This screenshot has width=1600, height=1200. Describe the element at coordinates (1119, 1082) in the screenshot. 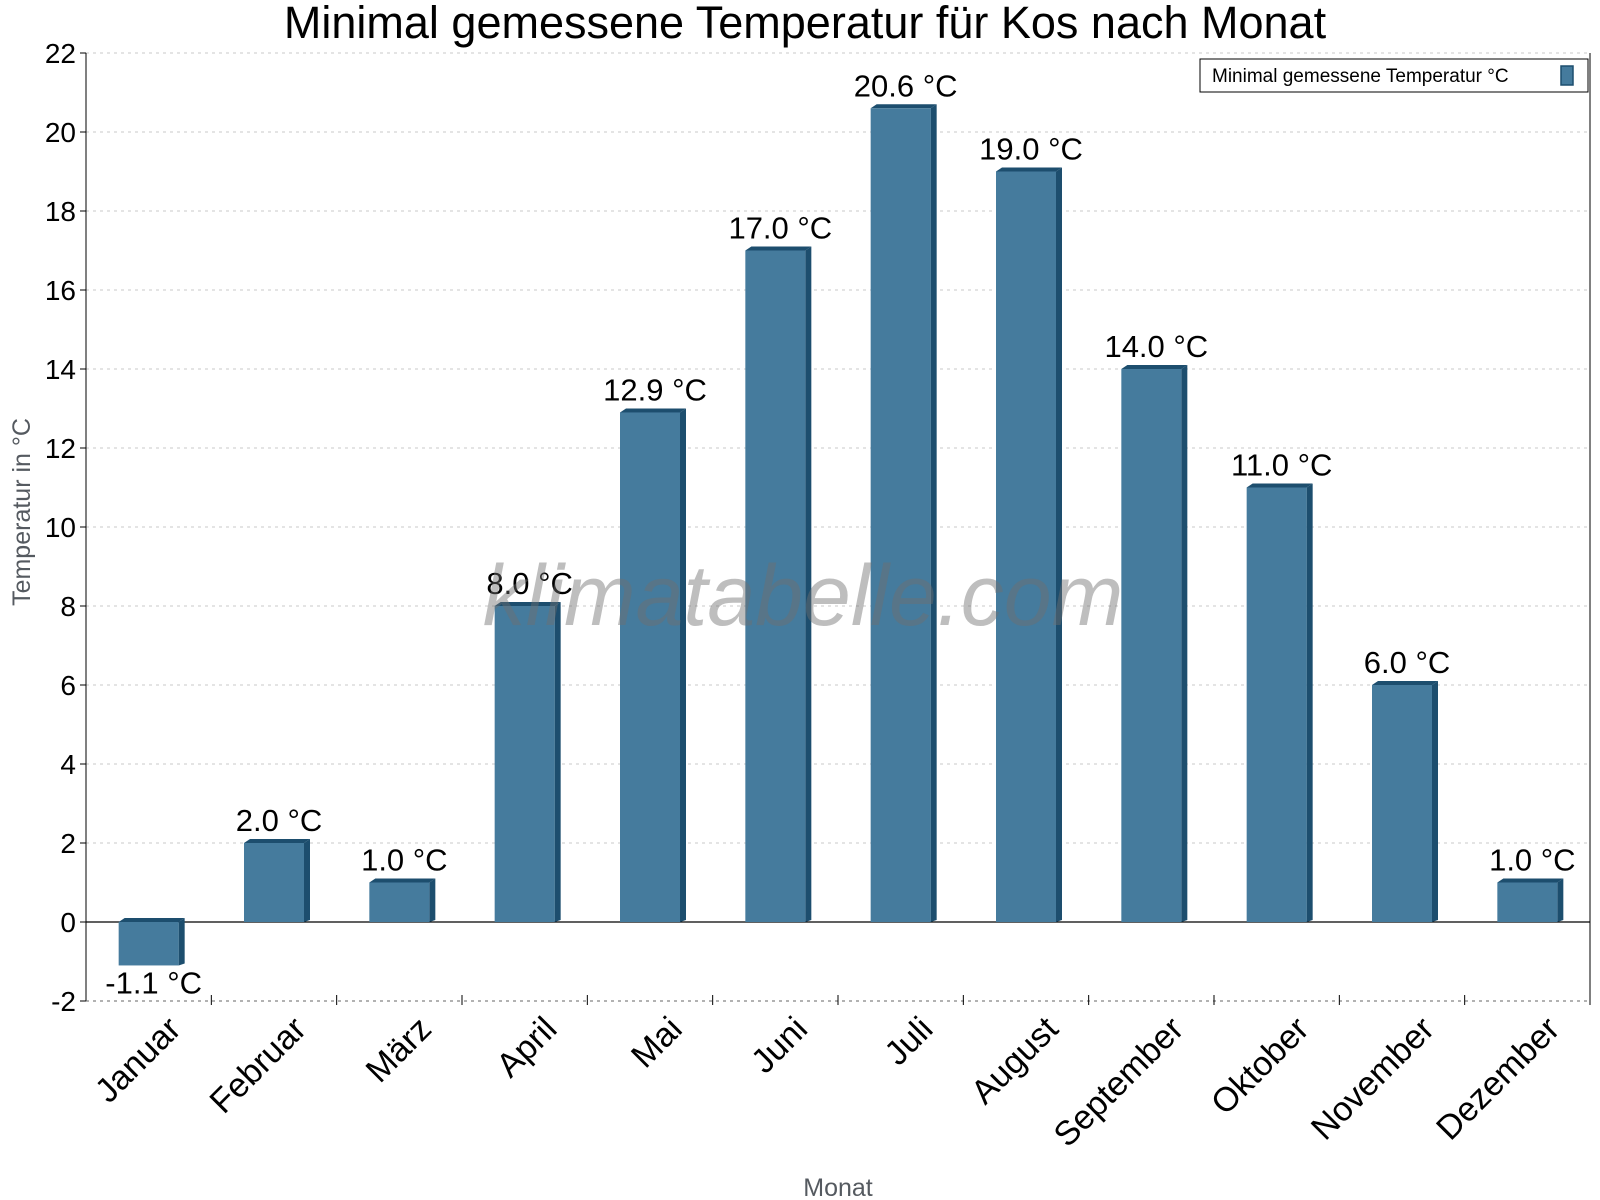

I see `x-tick-label: September` at that location.